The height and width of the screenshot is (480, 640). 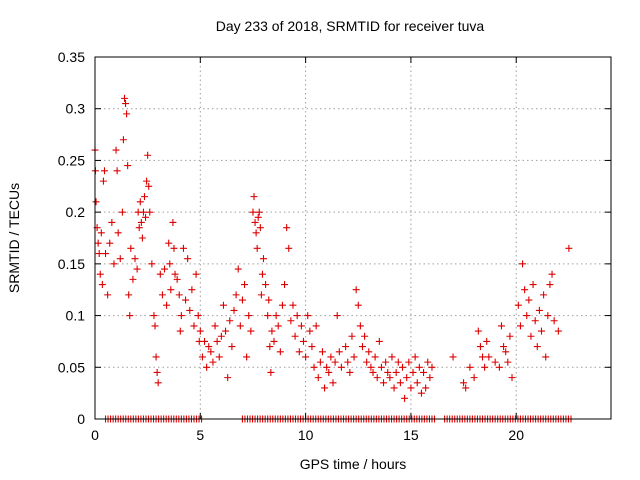 I want to click on y-tick-label: 0.05, so click(x=71, y=367).